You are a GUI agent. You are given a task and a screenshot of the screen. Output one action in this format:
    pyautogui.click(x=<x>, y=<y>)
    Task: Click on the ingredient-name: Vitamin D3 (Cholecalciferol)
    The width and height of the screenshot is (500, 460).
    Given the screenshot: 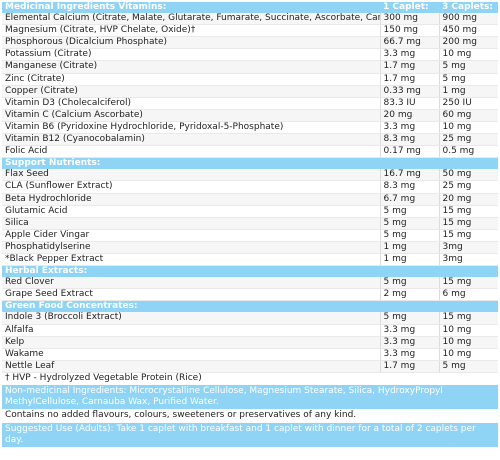 What is the action you would take?
    pyautogui.click(x=191, y=103)
    